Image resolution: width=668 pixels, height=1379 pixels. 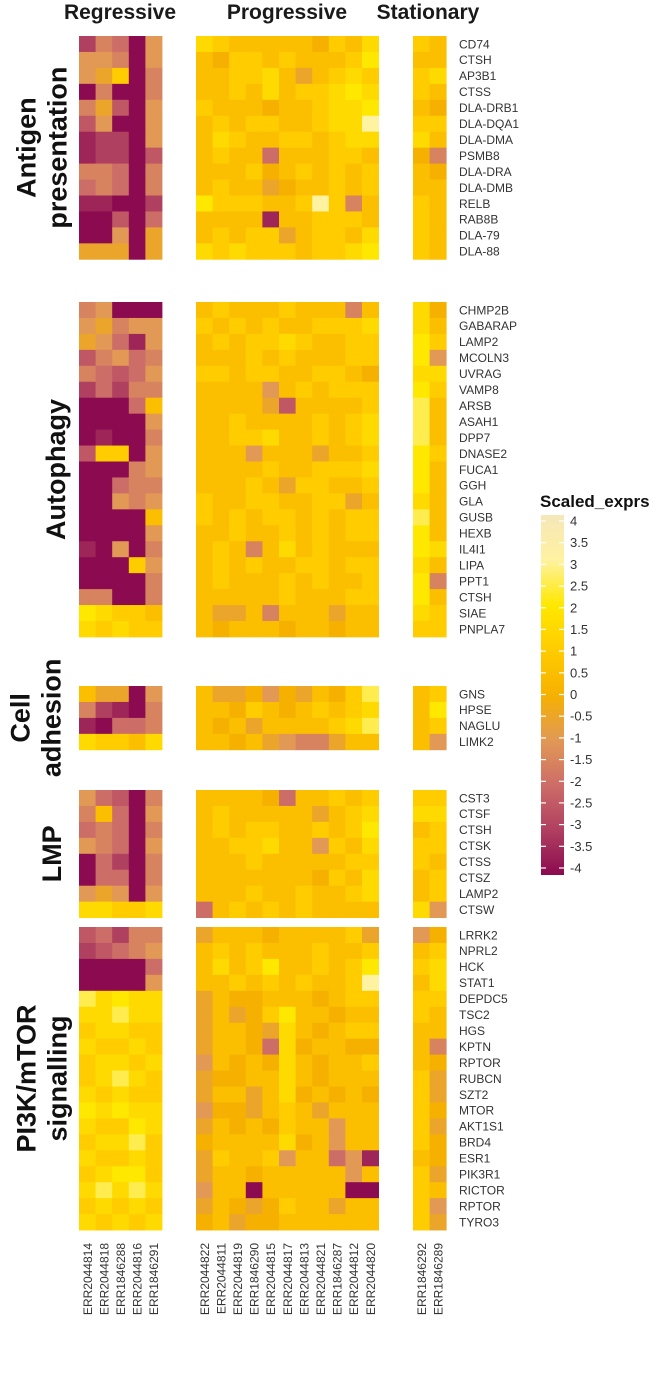 I want to click on gene-label: MTOR, so click(x=476, y=1111).